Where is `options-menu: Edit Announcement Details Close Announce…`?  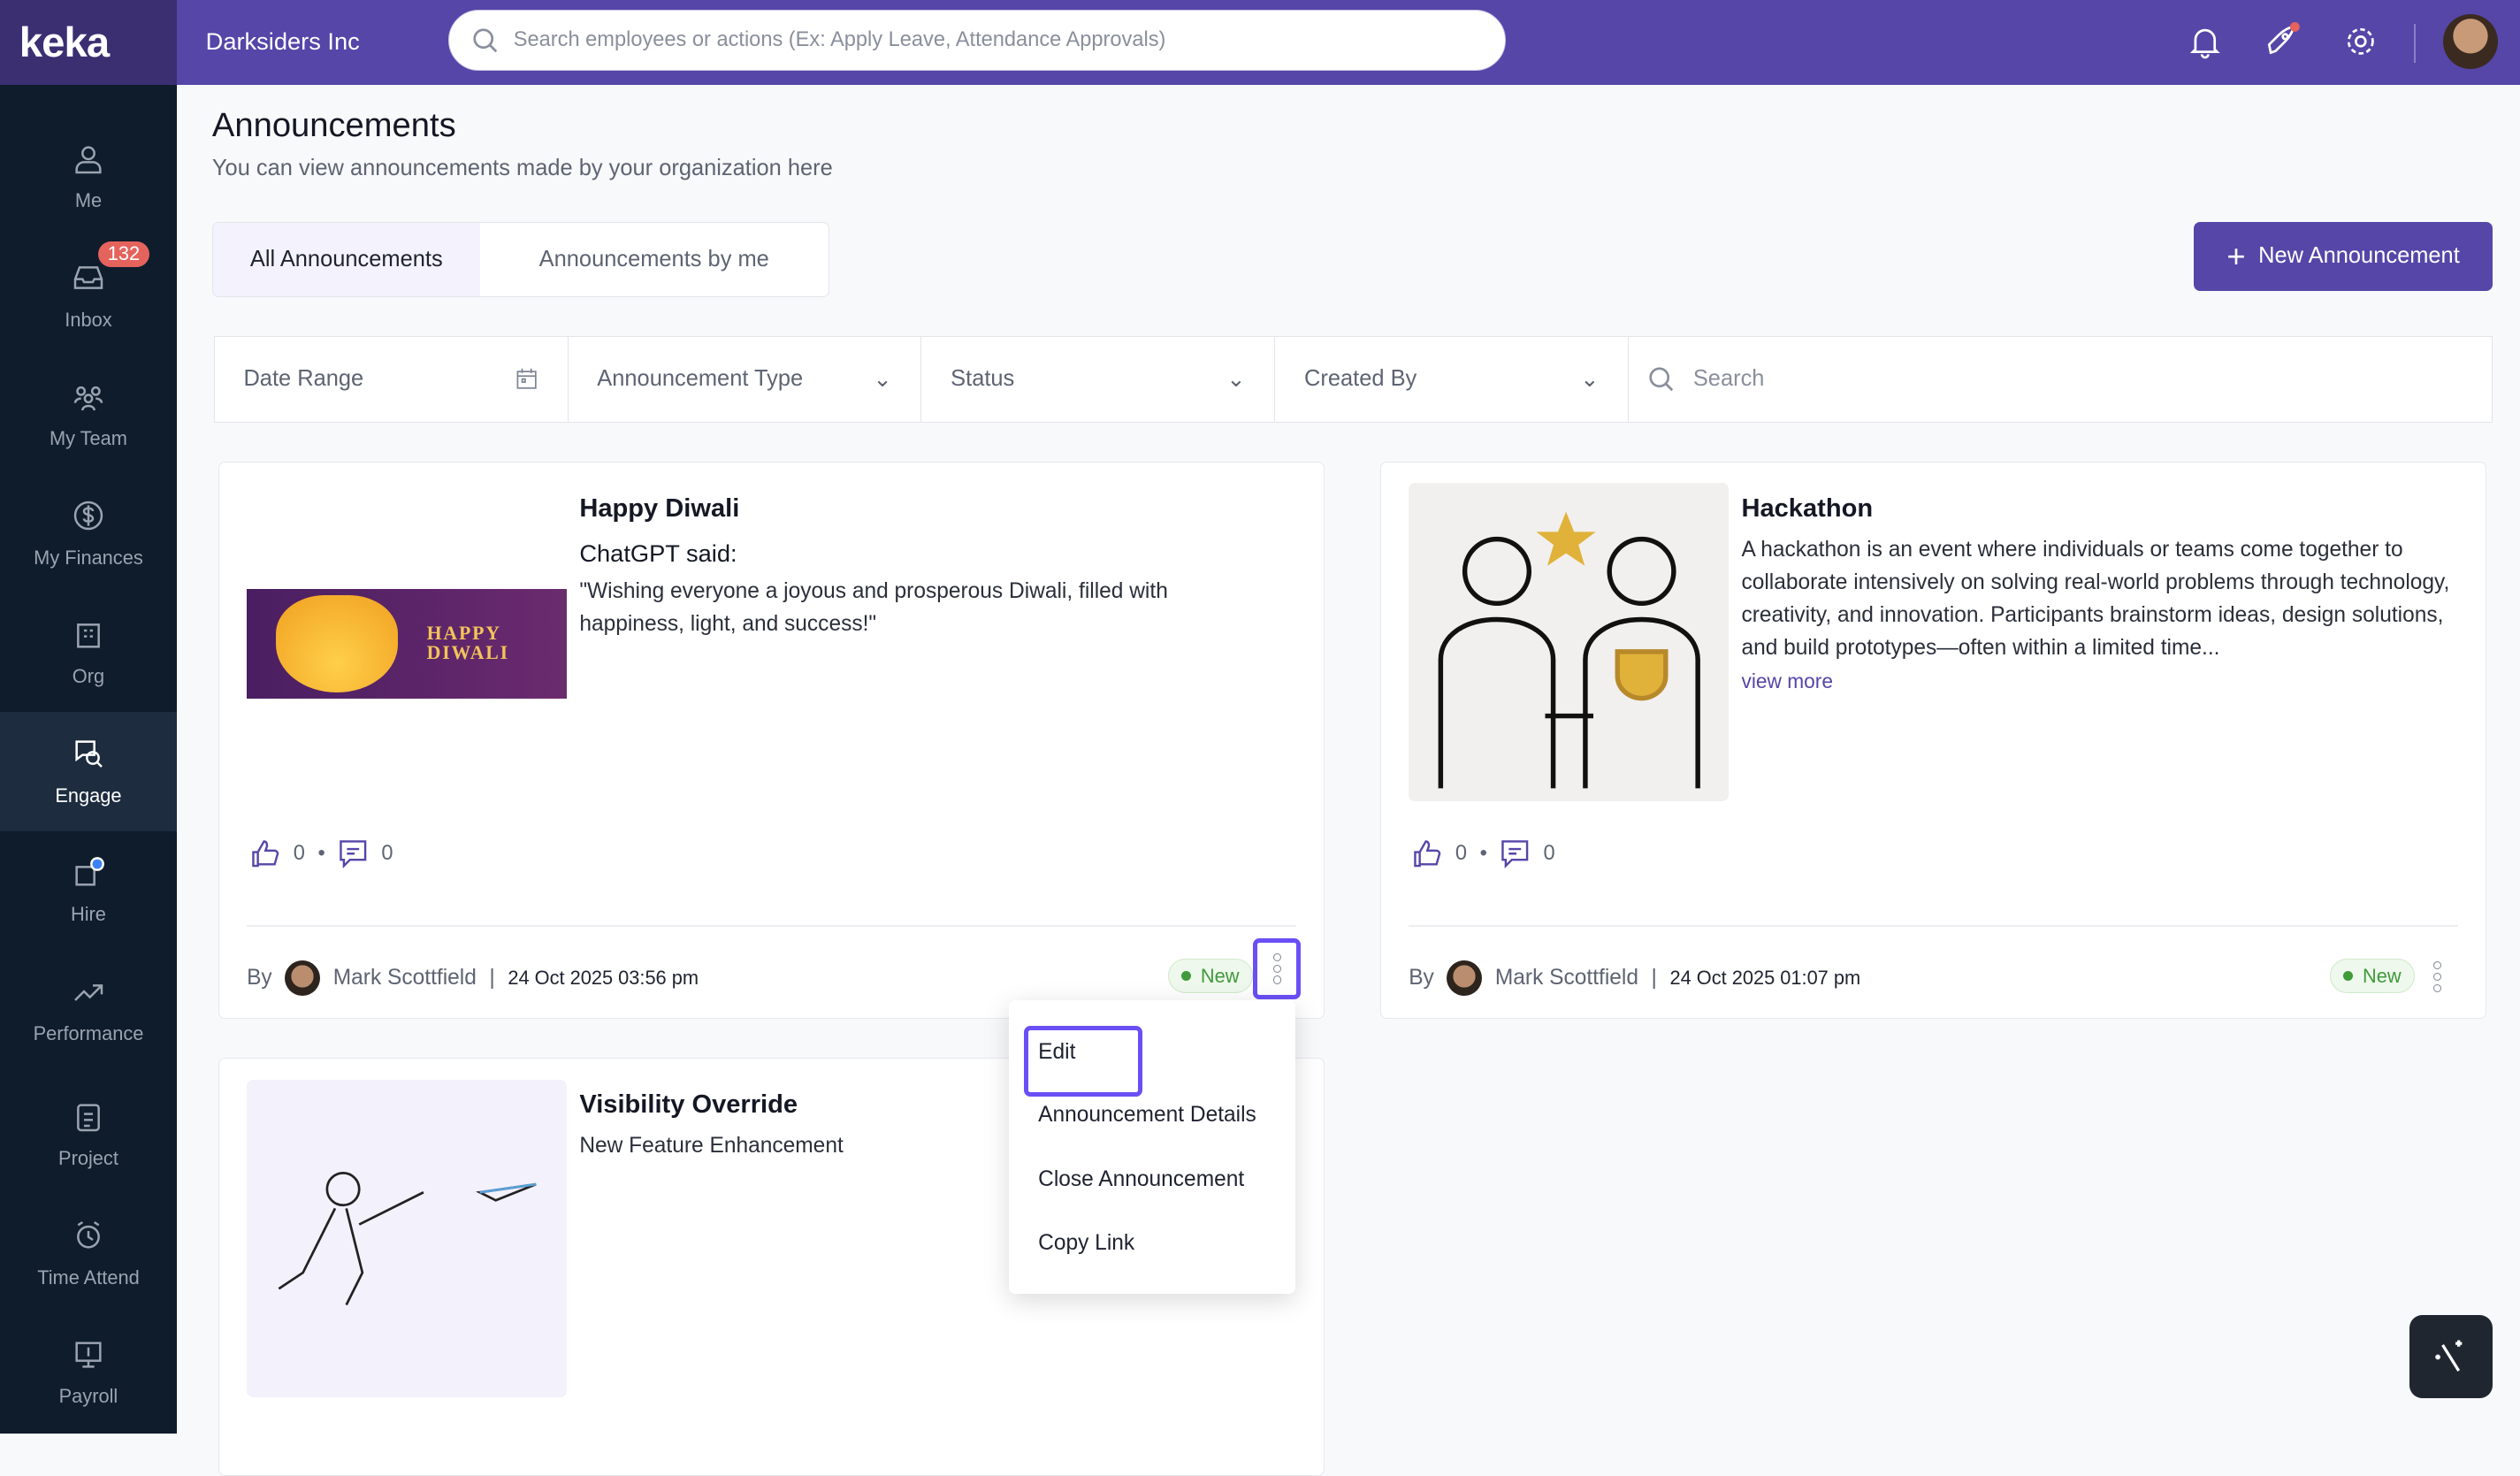
options-menu: Edit Announcement Details Close Announce… is located at coordinates (1152, 1147).